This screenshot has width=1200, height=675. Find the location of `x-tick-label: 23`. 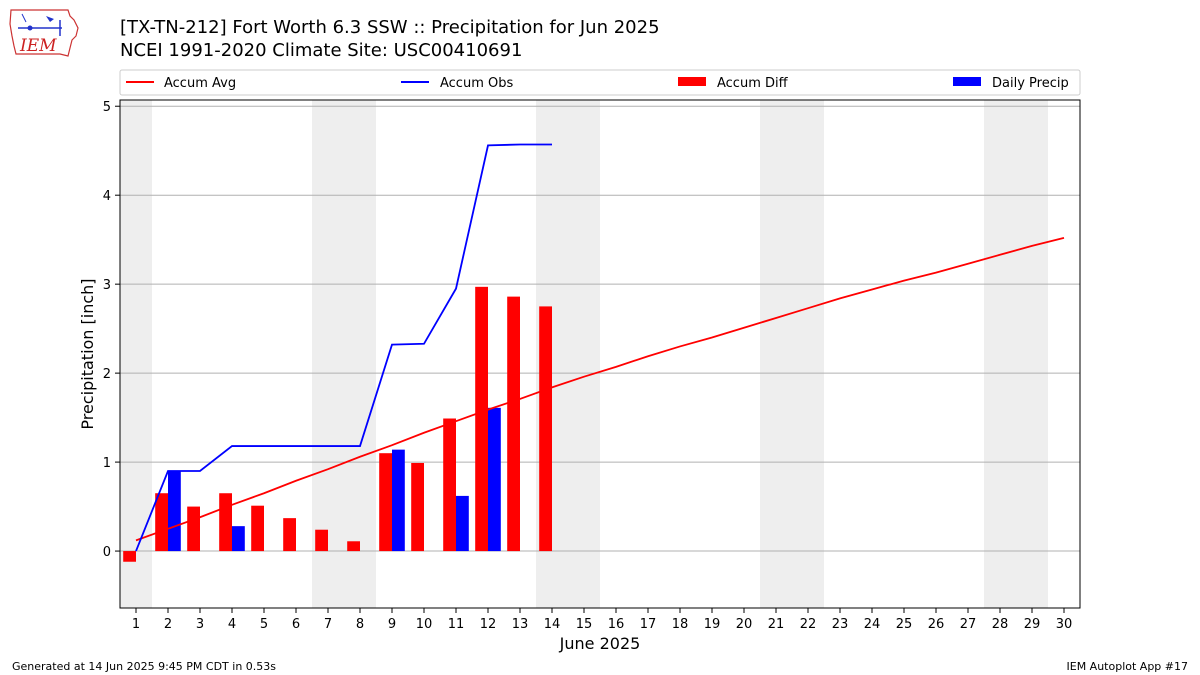

x-tick-label: 23 is located at coordinates (840, 624).